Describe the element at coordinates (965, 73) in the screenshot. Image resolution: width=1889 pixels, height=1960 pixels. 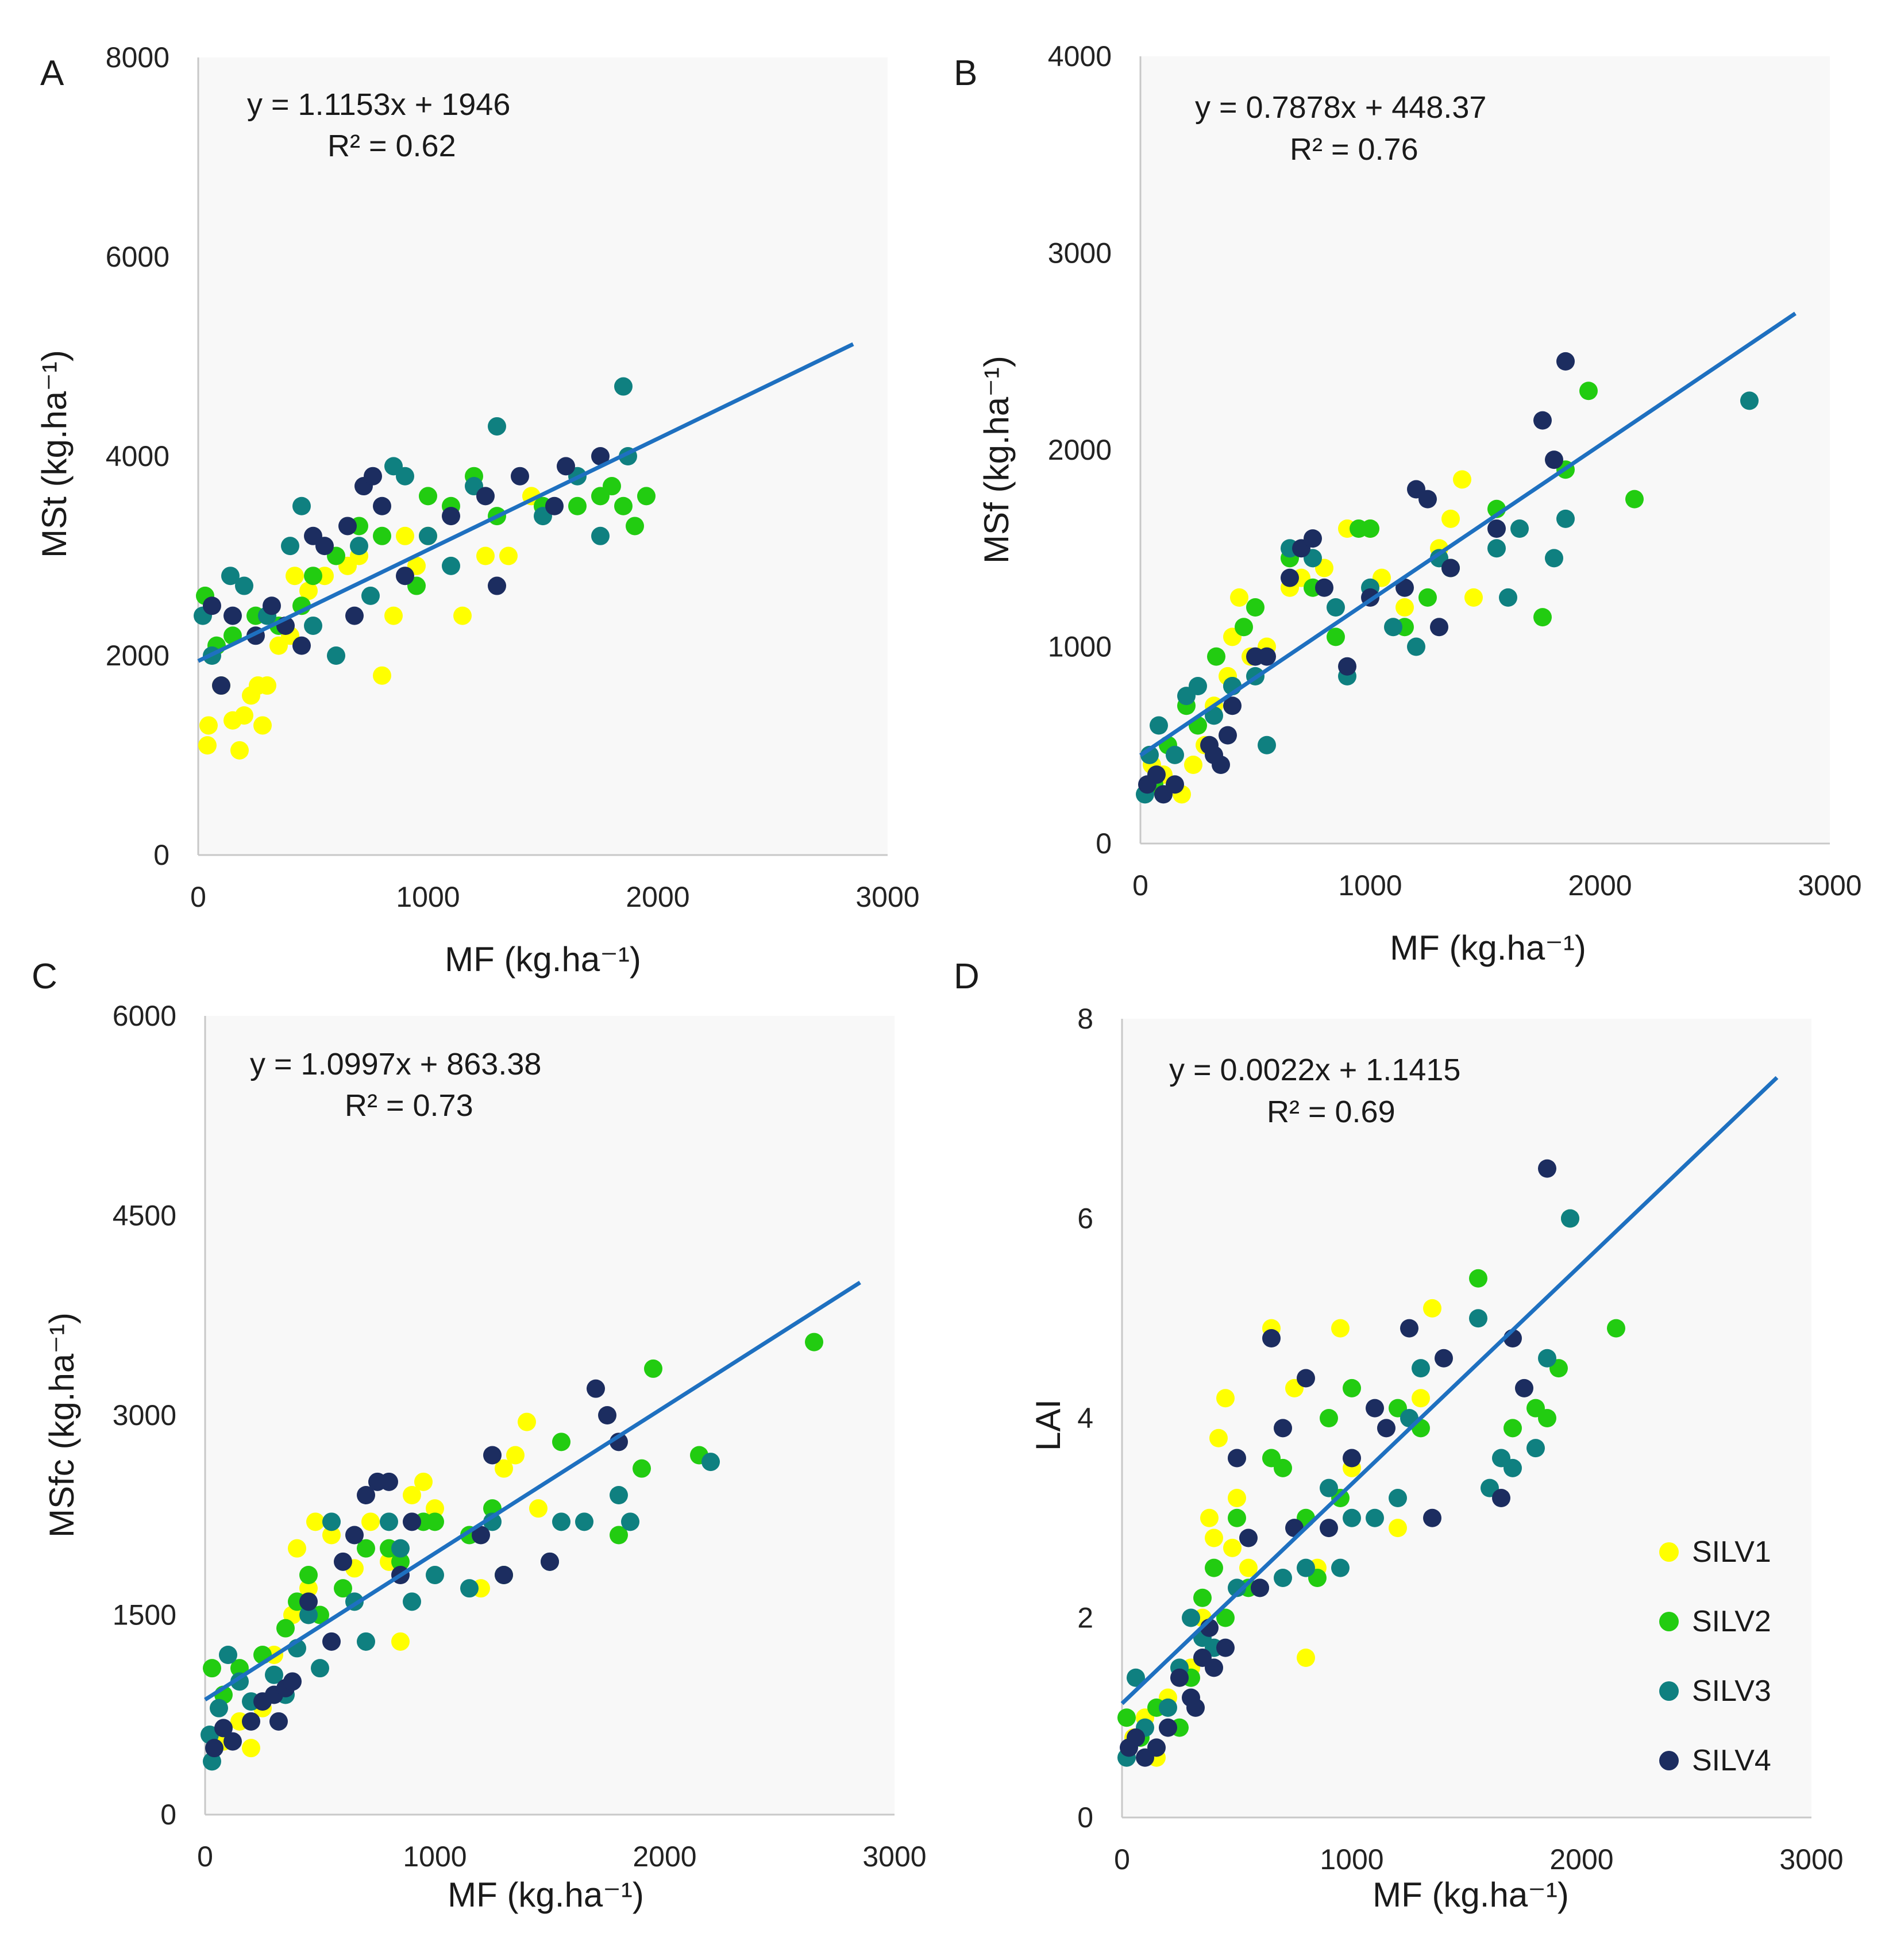
I see `panel-letter: B` at that location.